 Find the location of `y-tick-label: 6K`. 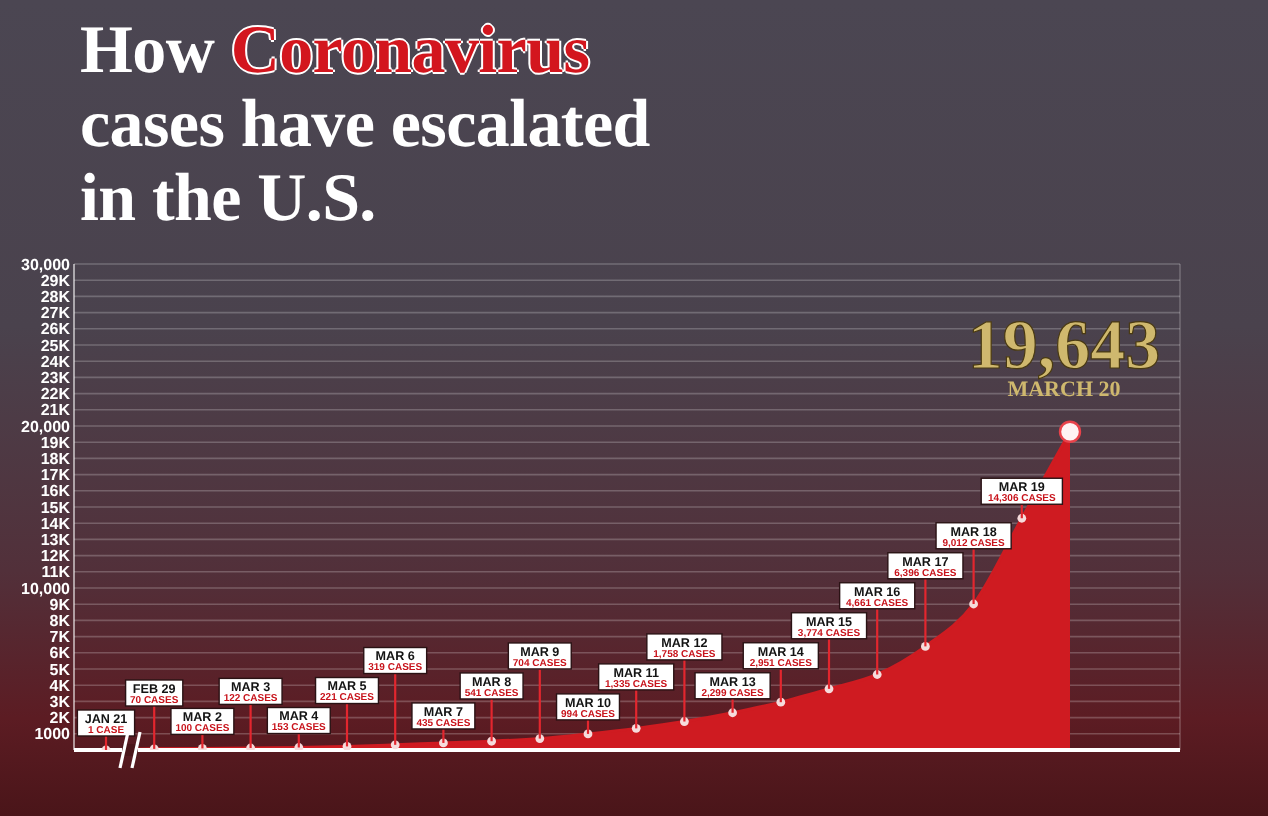

y-tick-label: 6K is located at coordinates (60, 653).